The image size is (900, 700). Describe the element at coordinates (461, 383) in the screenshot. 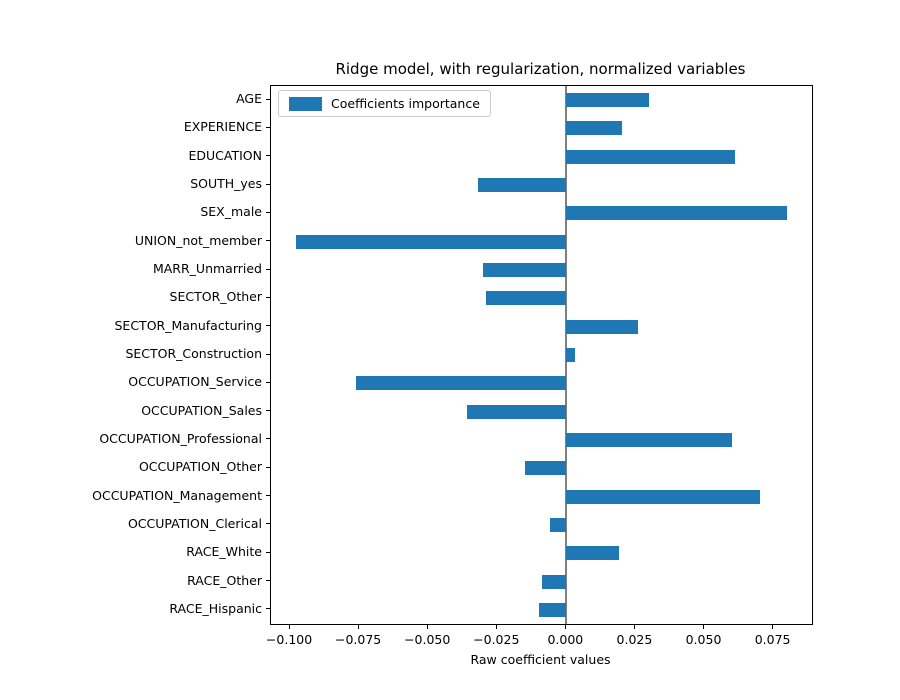

I see `bar-OCCUPATION_Service` at that location.